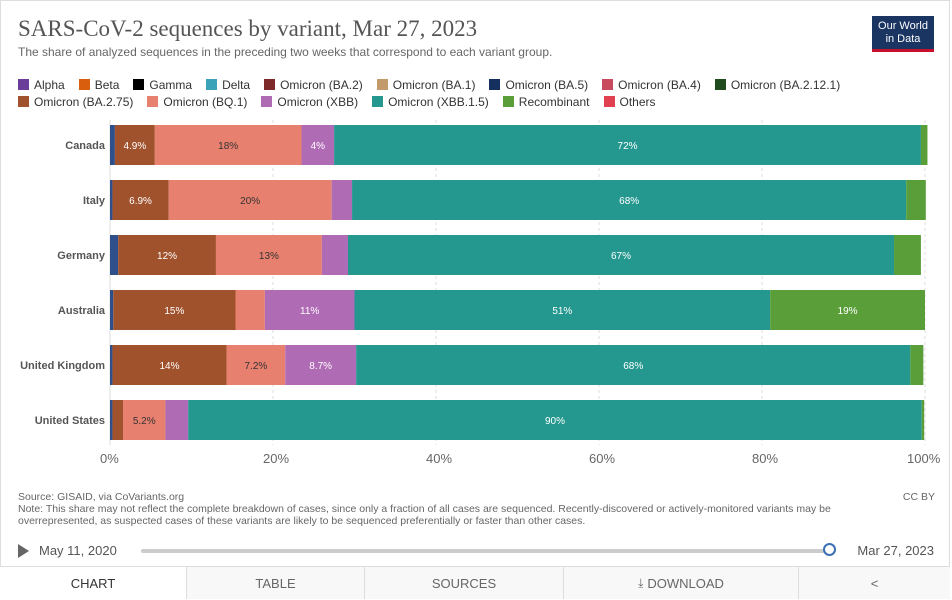 Image resolution: width=952 pixels, height=600 pixels. What do you see at coordinates (174, 311) in the screenshot?
I see `data-label: 15%` at bounding box center [174, 311].